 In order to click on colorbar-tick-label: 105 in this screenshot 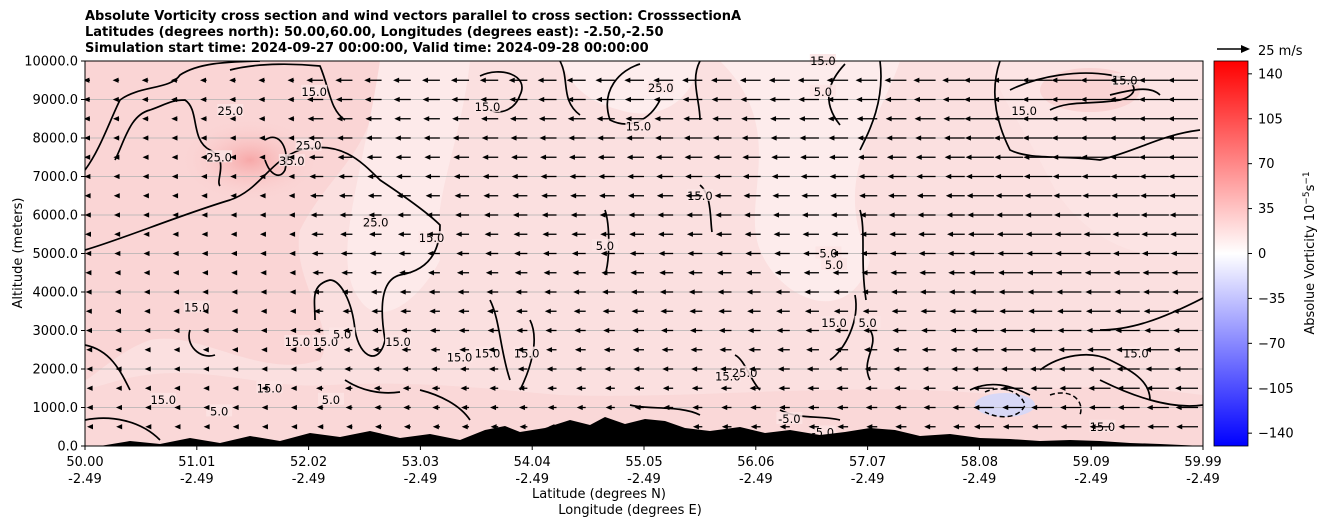, I will do `click(1270, 119)`.